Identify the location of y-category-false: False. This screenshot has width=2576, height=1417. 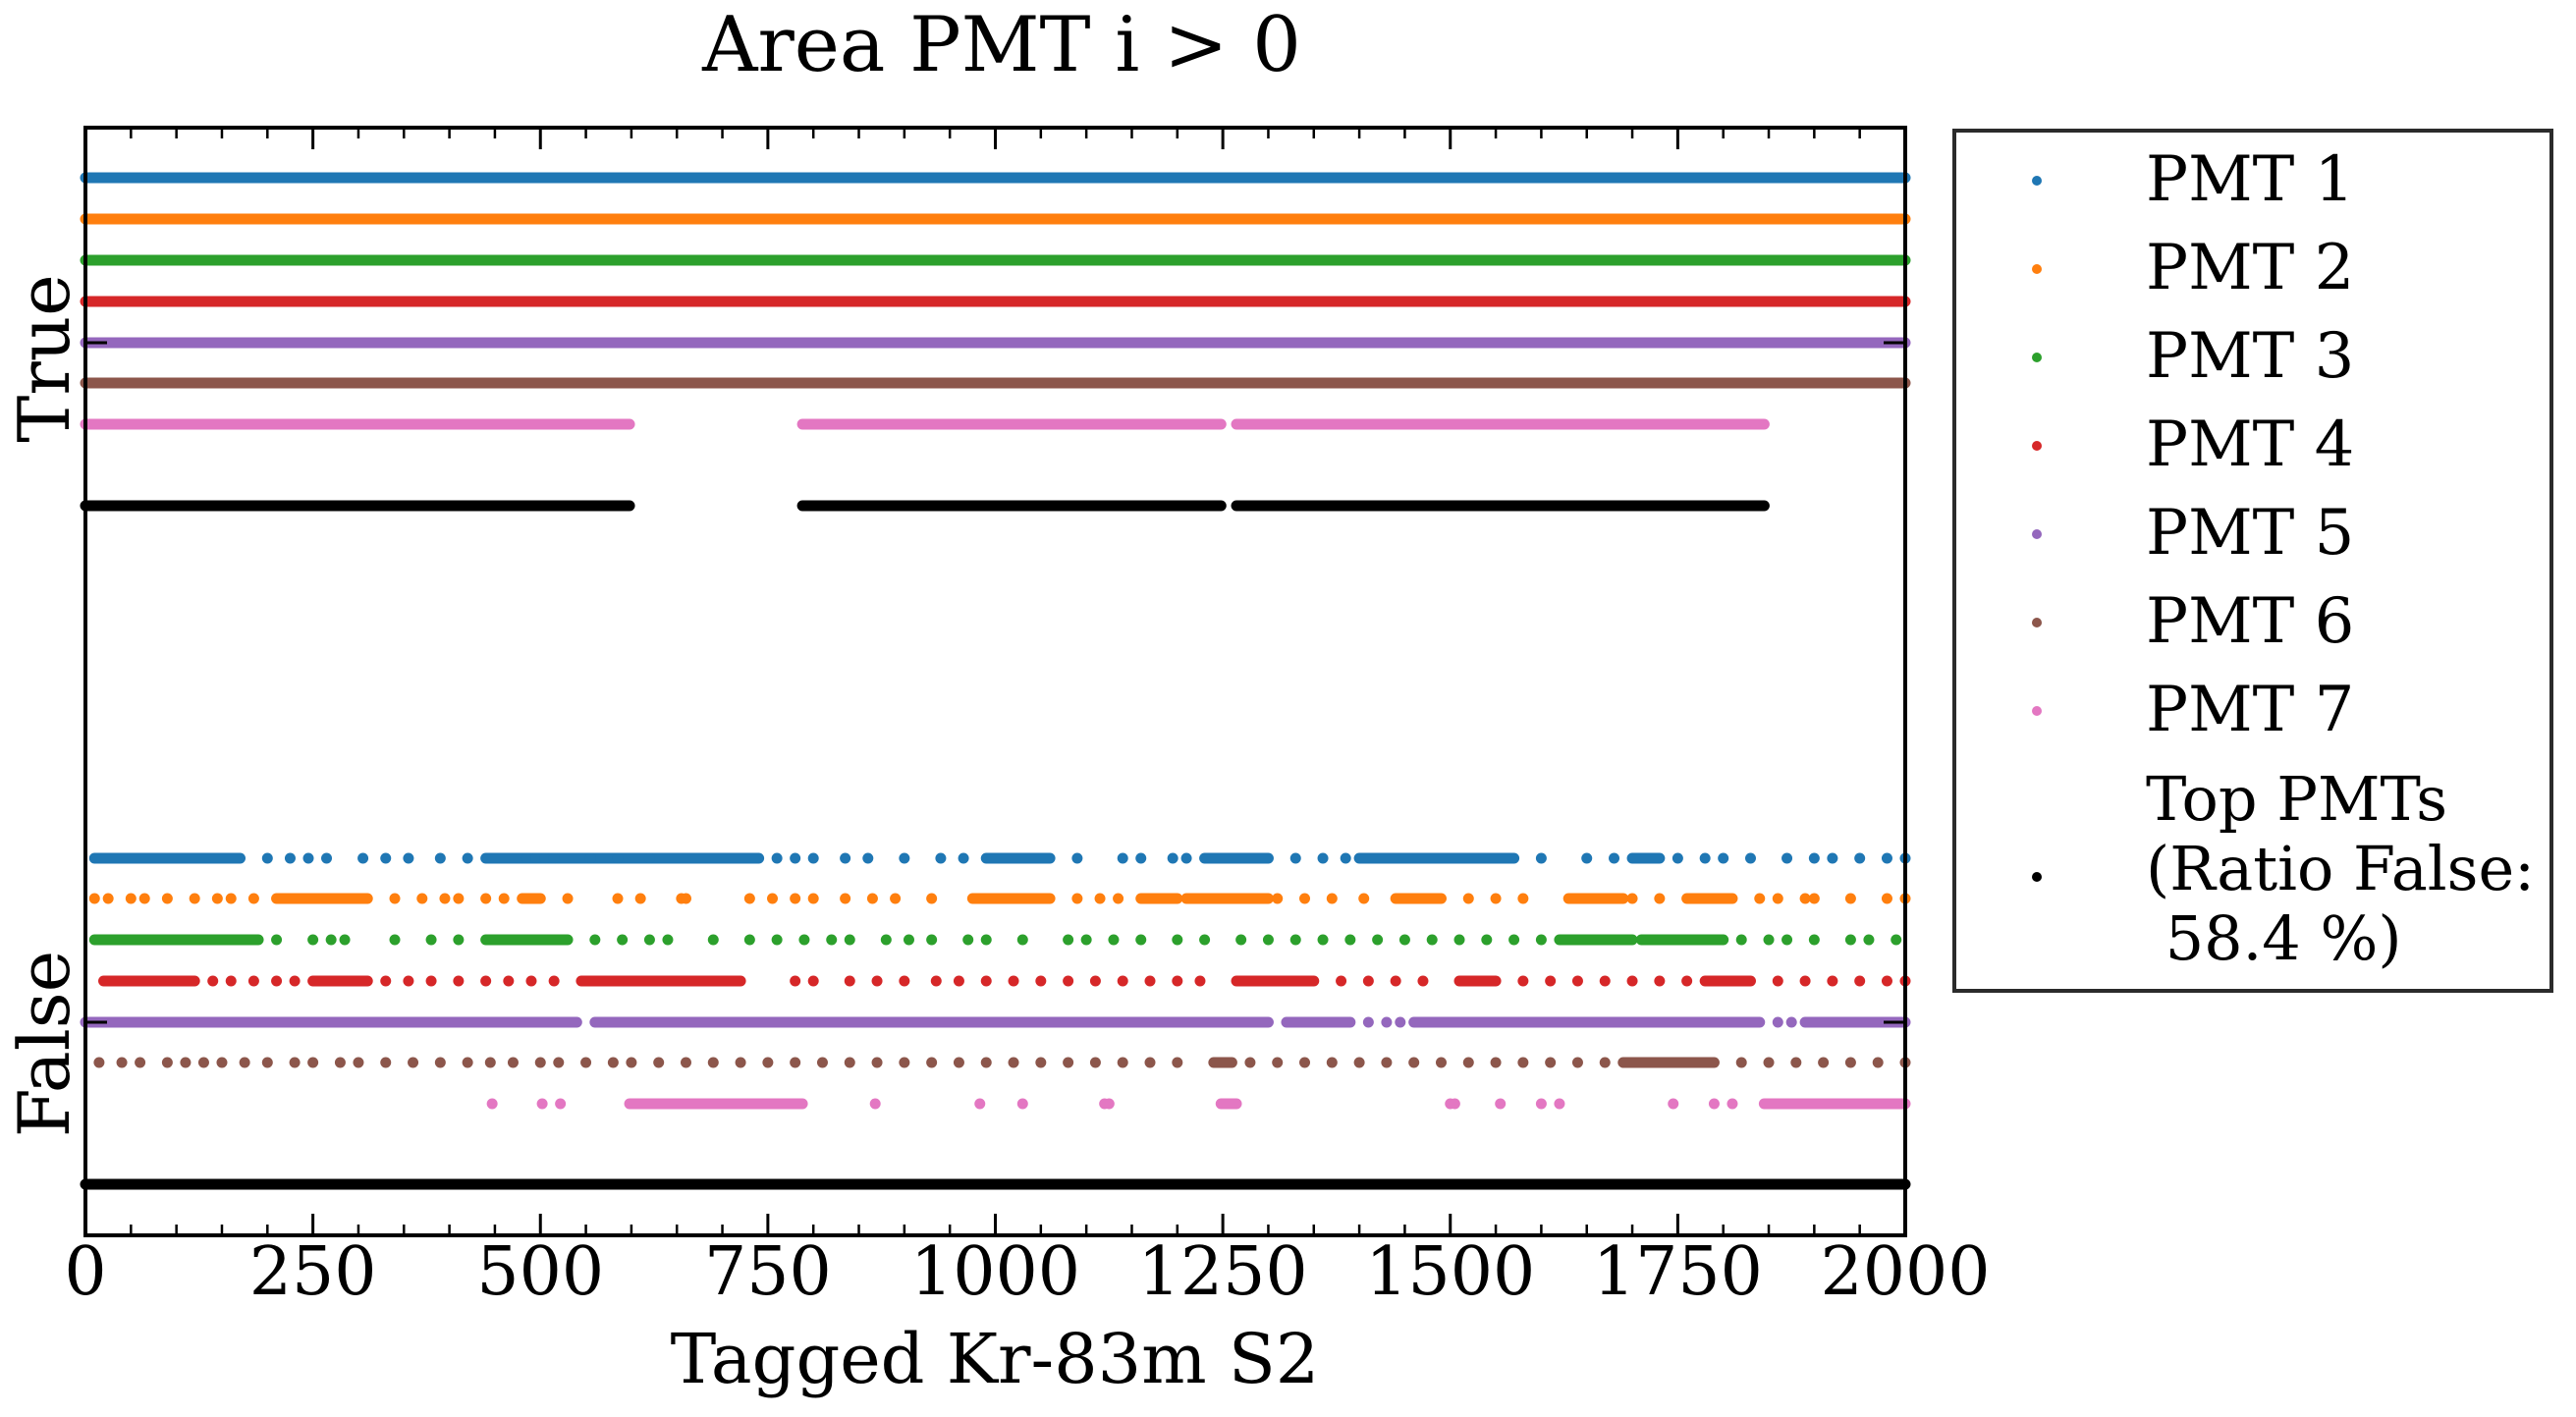
(44, 1044).